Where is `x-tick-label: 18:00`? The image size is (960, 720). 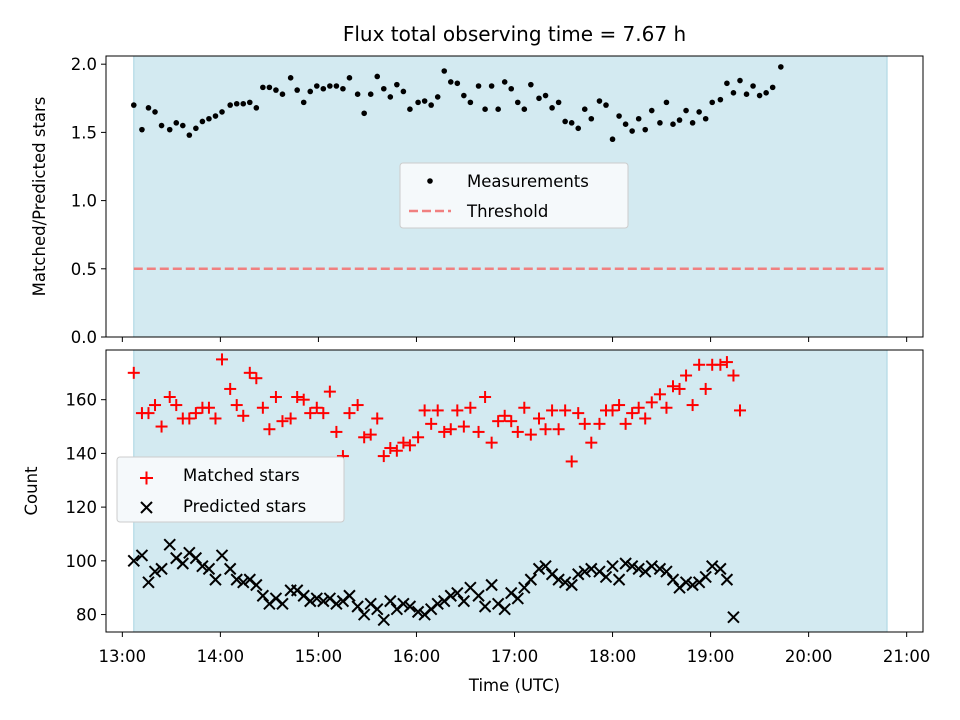
x-tick-label: 18:00 is located at coordinates (613, 656).